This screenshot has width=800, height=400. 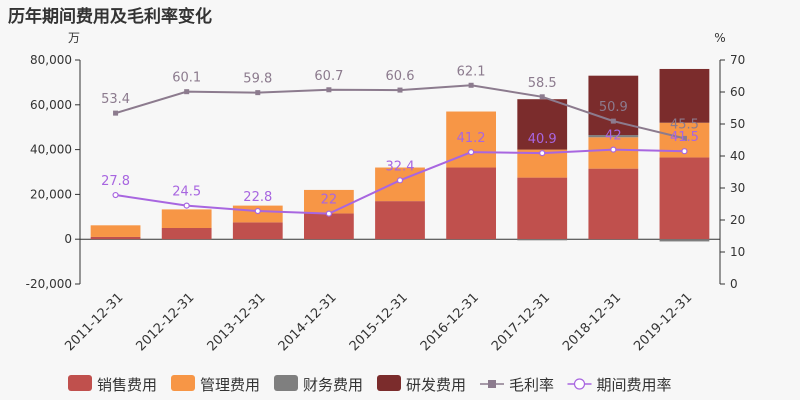 What do you see at coordinates (186, 192) in the screenshot?
I see `data-label-期间费用率: 24.5` at bounding box center [186, 192].